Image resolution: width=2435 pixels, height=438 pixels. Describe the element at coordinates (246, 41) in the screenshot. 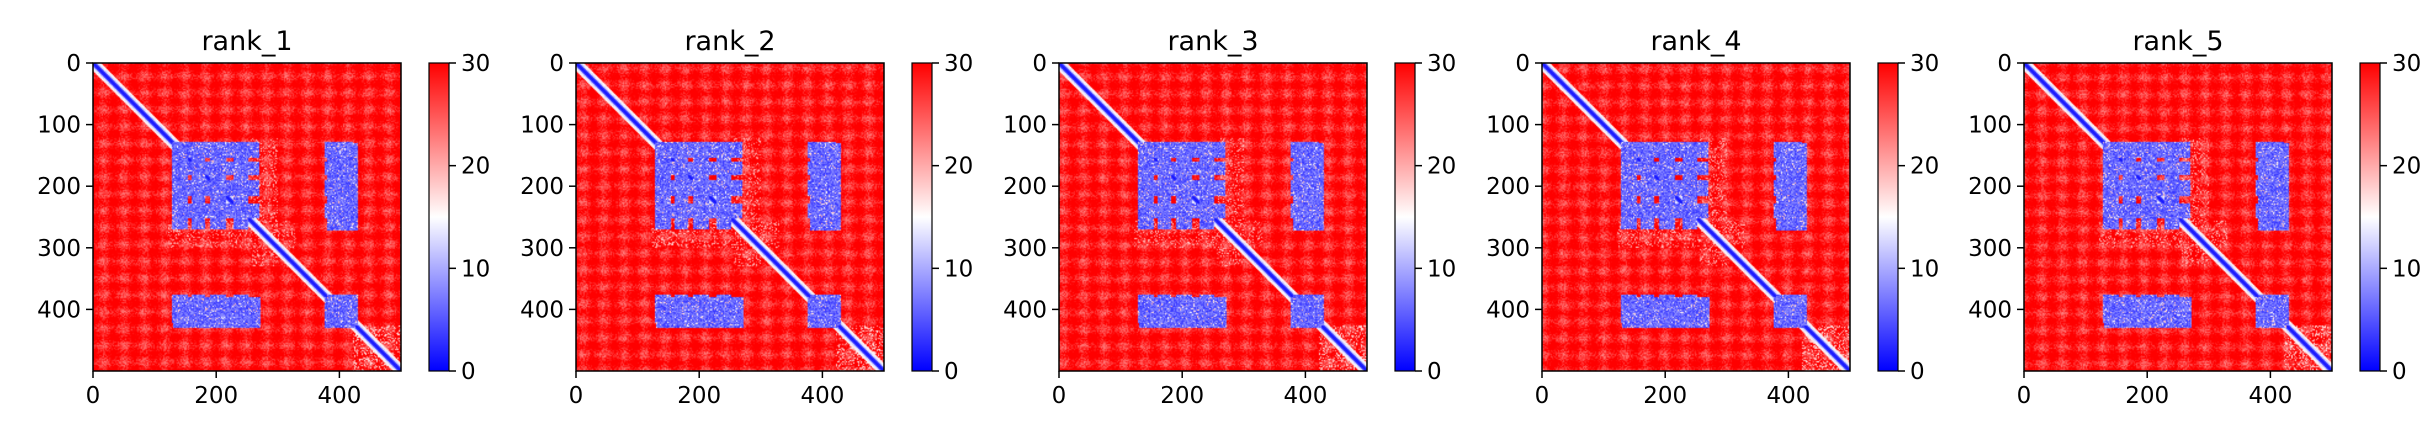

I see `panel-title: rank_1` at that location.